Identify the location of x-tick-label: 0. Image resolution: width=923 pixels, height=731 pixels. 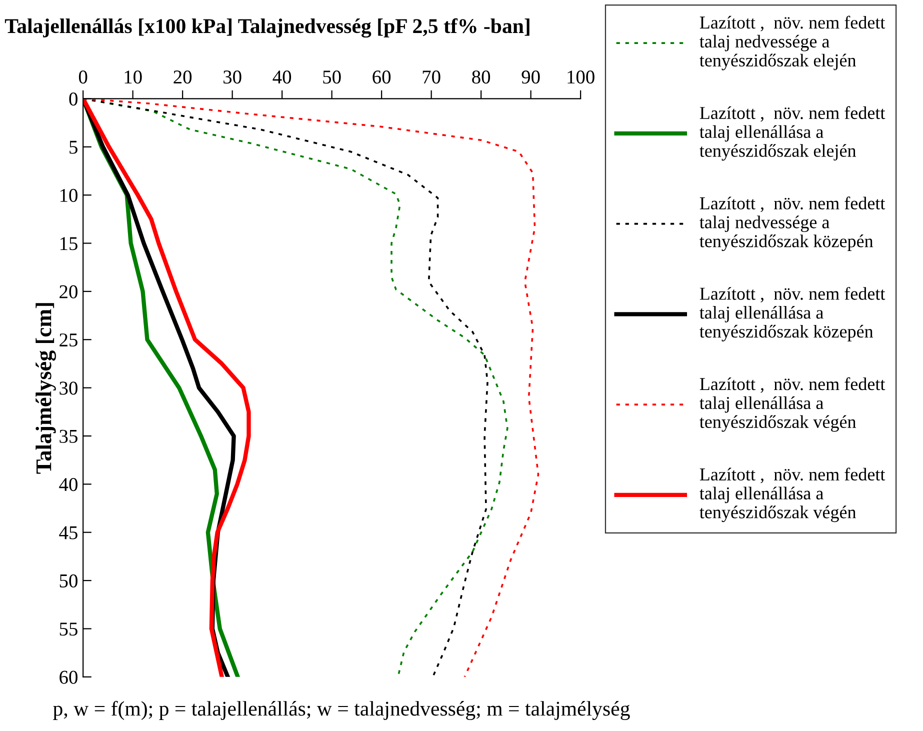
(83, 77).